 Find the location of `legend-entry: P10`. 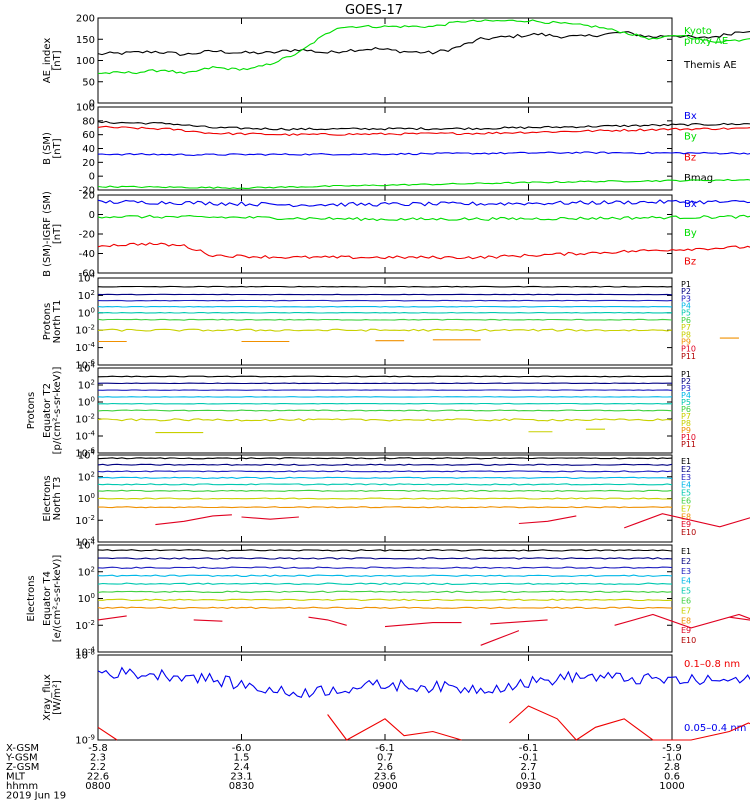

legend-entry: P10 is located at coordinates (688, 349).